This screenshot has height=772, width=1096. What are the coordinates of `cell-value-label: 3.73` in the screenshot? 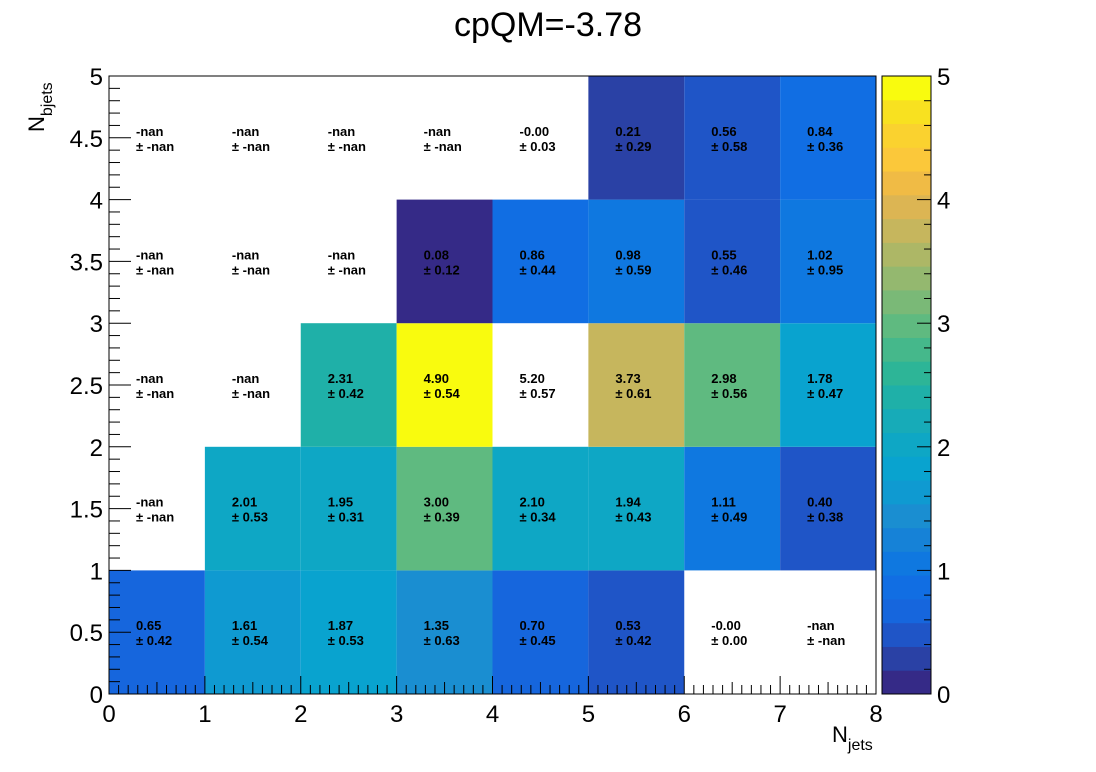 It's located at (627, 378).